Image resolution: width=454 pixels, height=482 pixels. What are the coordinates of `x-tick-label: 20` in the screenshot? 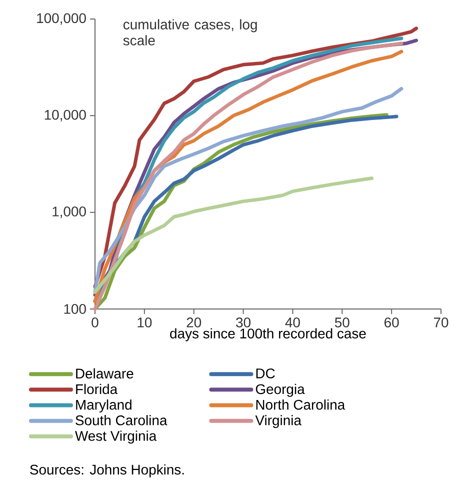 It's located at (194, 323).